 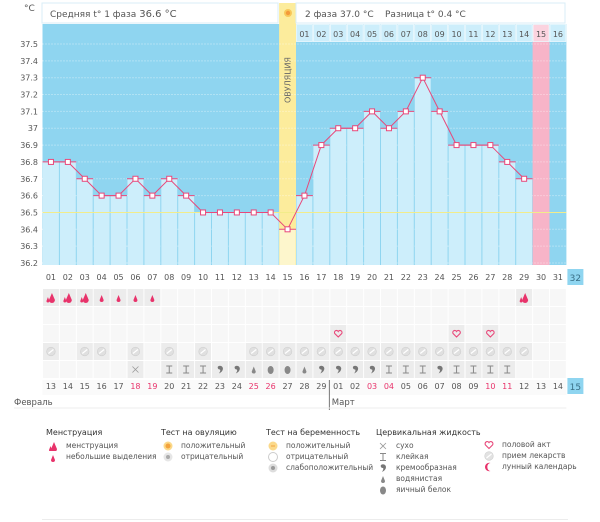 I want to click on y-tick-label: 37.3, so click(x=29, y=78).